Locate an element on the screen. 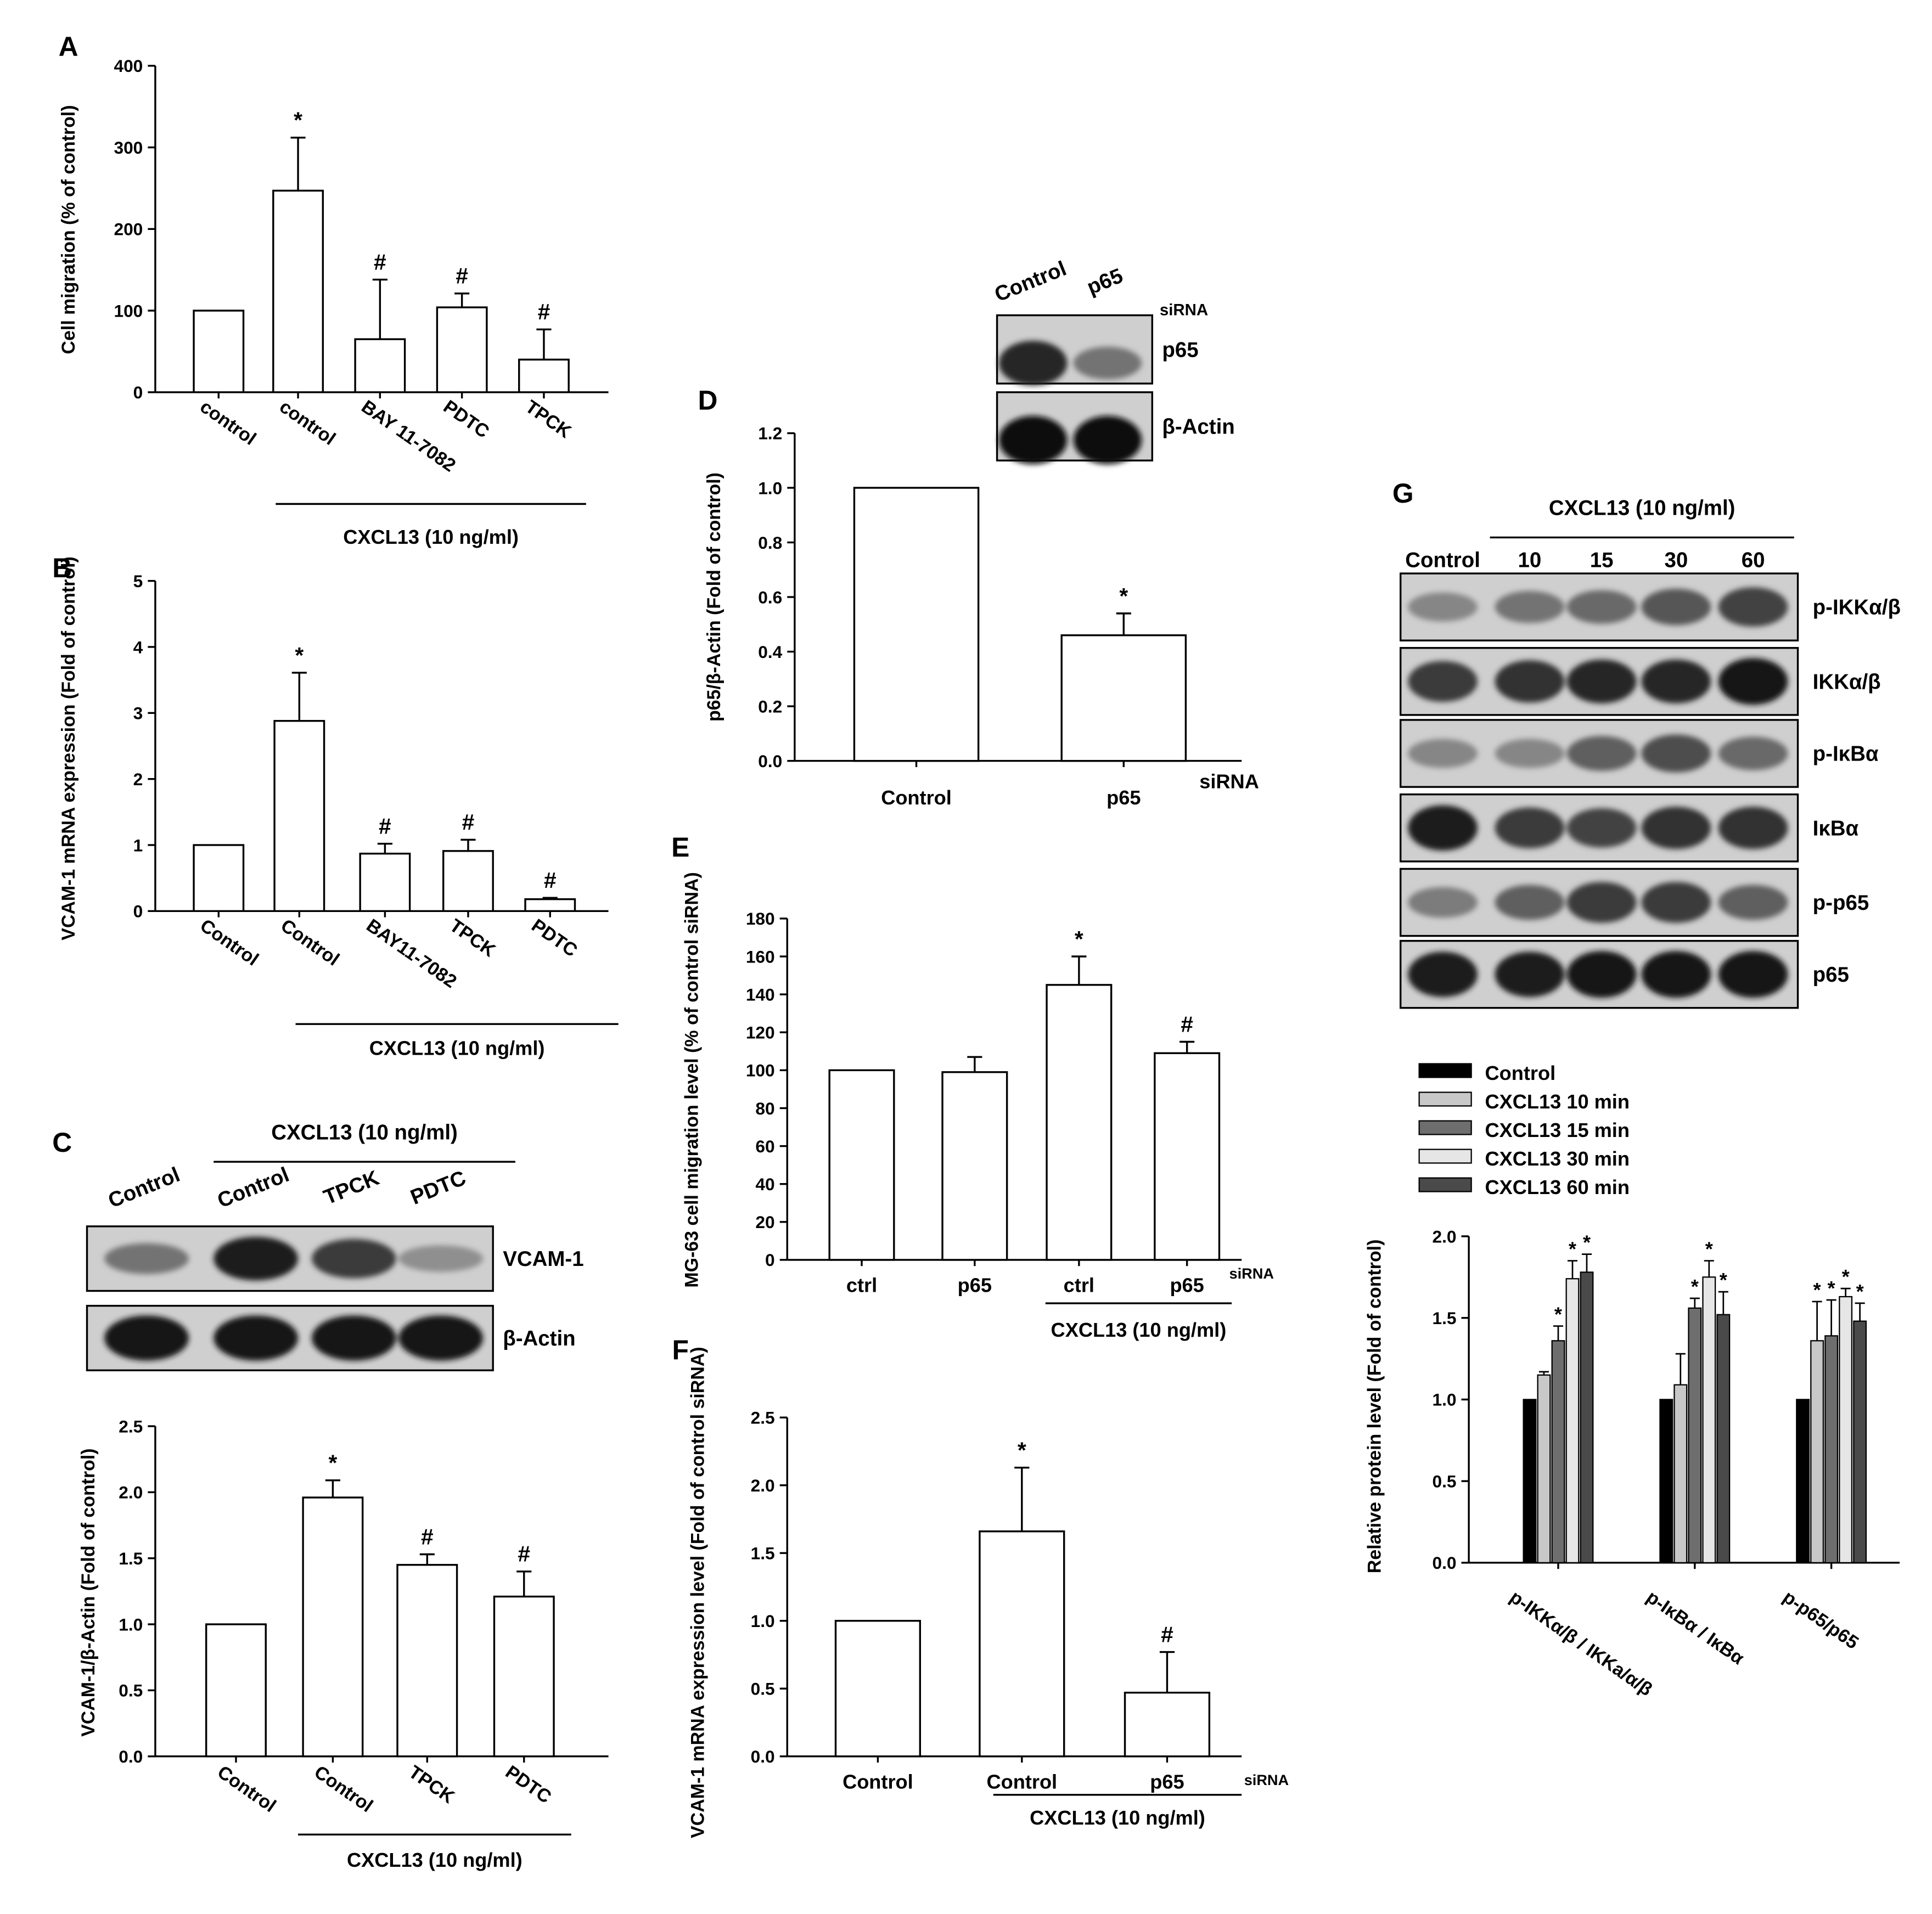  x-tick-label: control is located at coordinates (307, 422).